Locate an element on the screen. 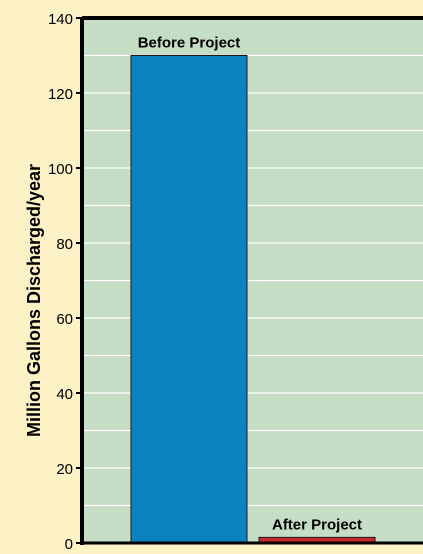 The height and width of the screenshot is (554, 423). y-tick-label: 120 is located at coordinates (60, 94).